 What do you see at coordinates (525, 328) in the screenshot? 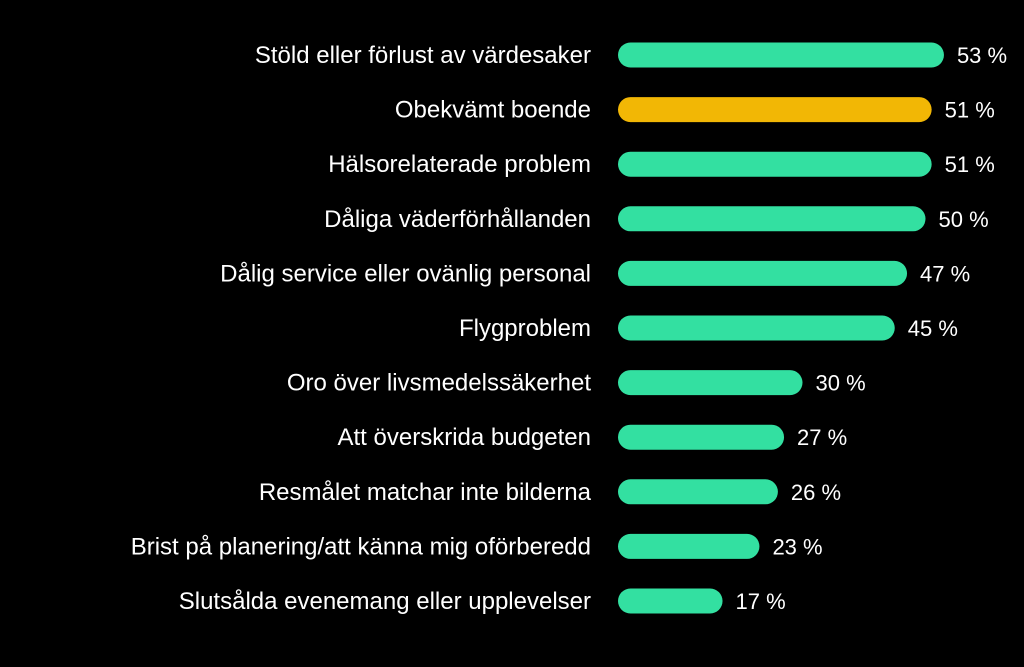
I see `category-label: Flygproblem` at bounding box center [525, 328].